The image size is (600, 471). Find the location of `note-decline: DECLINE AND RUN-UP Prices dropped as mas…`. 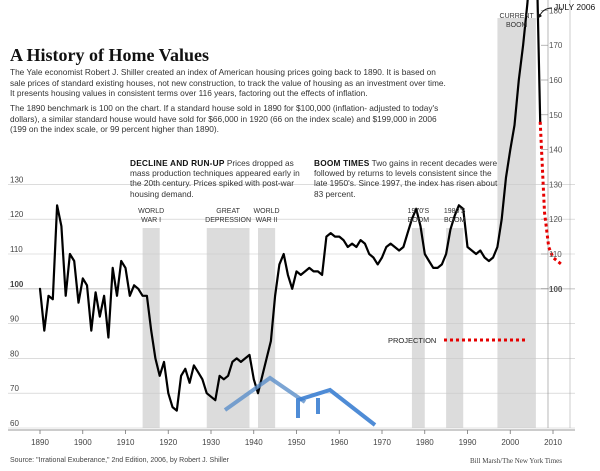

note-decline: DECLINE AND RUN-UP Prices dropped as mas… is located at coordinates (215, 178).